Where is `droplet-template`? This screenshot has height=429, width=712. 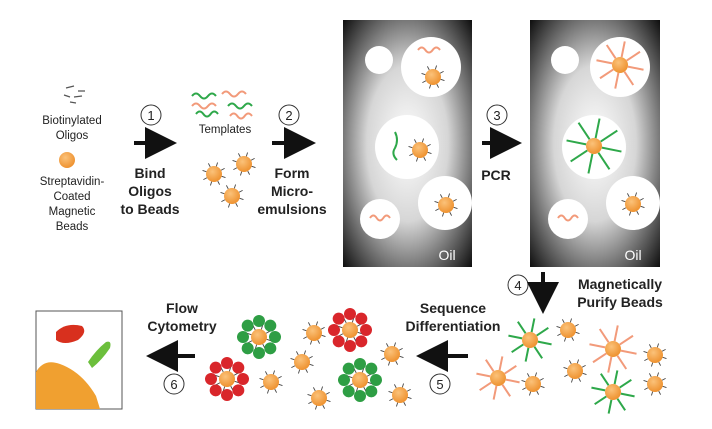
droplet-template is located at coordinates (380, 219).